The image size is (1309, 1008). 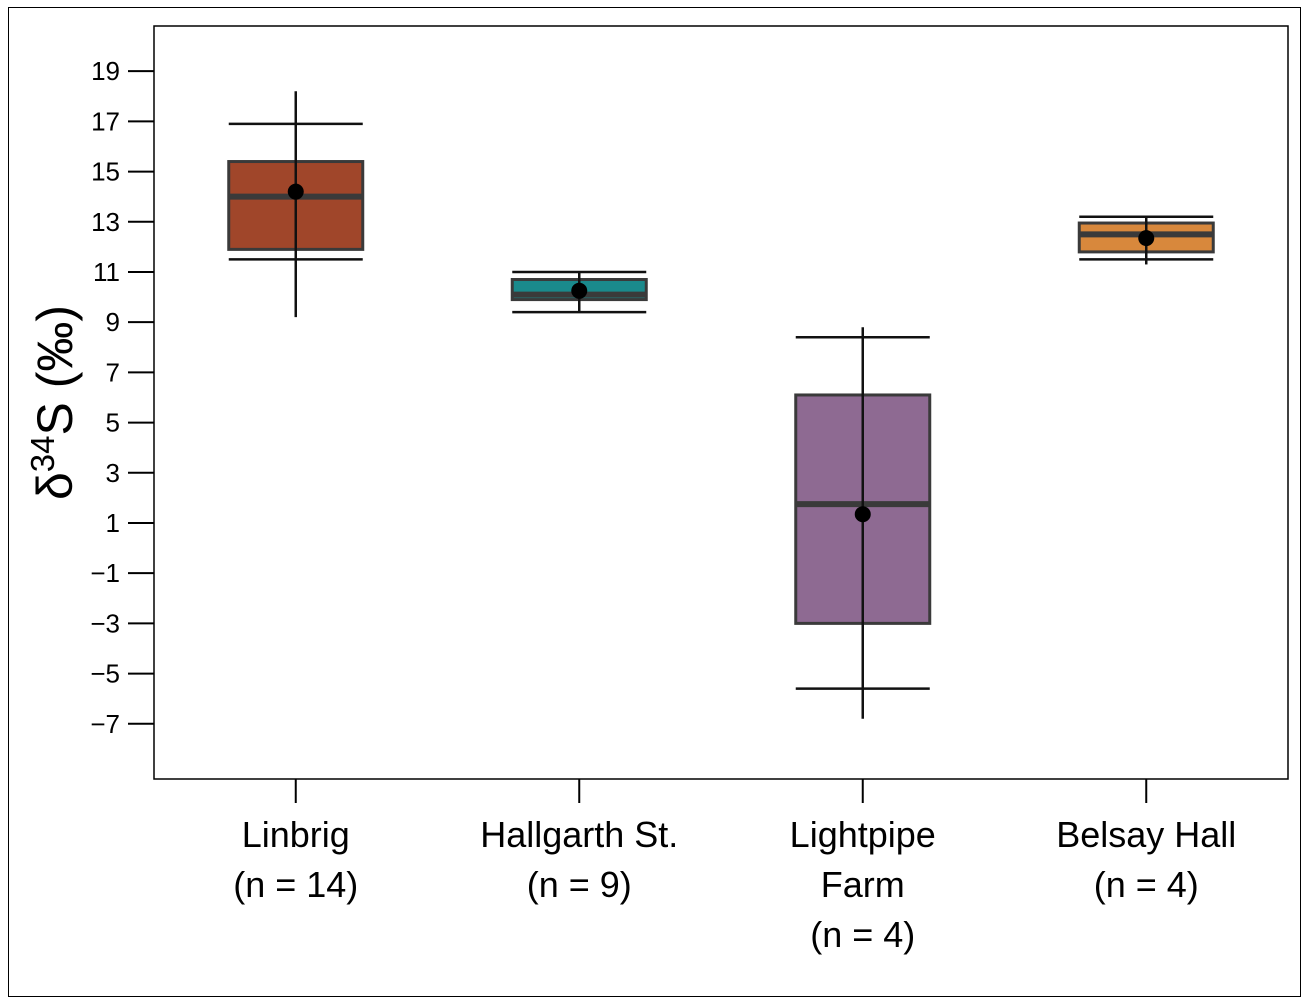 What do you see at coordinates (122, 397) in the screenshot?
I see `y-axis: 19 17 15 13 11 9 7 5 3 1 −1 −3 −5 −7` at bounding box center [122, 397].